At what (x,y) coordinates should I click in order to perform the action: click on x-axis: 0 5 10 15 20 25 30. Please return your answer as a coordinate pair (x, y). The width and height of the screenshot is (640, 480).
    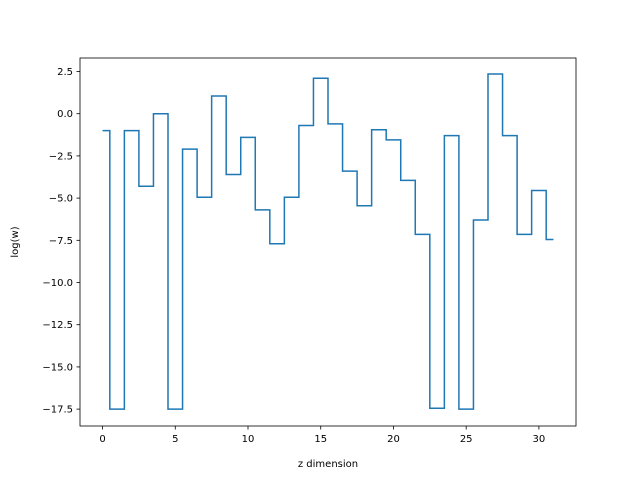
    Looking at the image, I should click on (322, 435).